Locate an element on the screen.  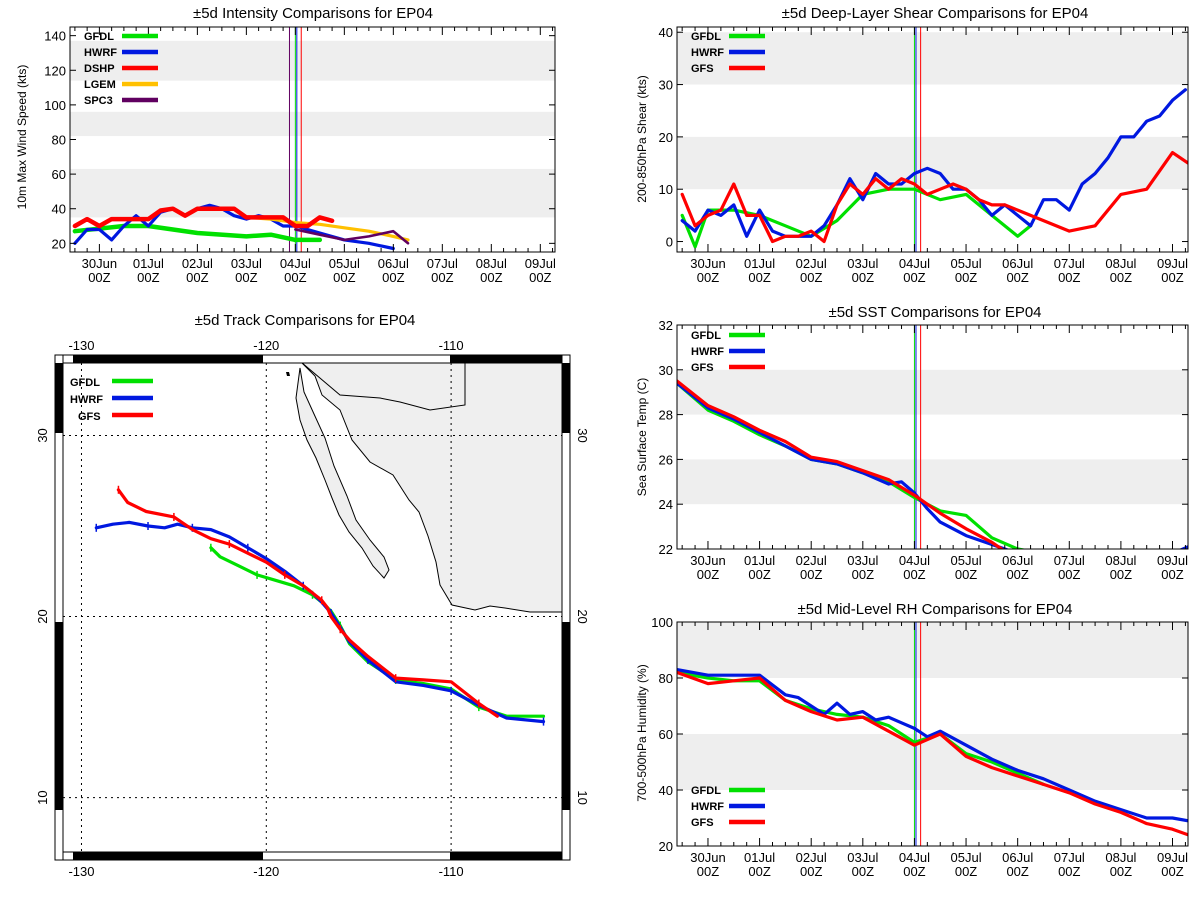
shear-xtick-day: 09Jul is located at coordinates (1172, 263).